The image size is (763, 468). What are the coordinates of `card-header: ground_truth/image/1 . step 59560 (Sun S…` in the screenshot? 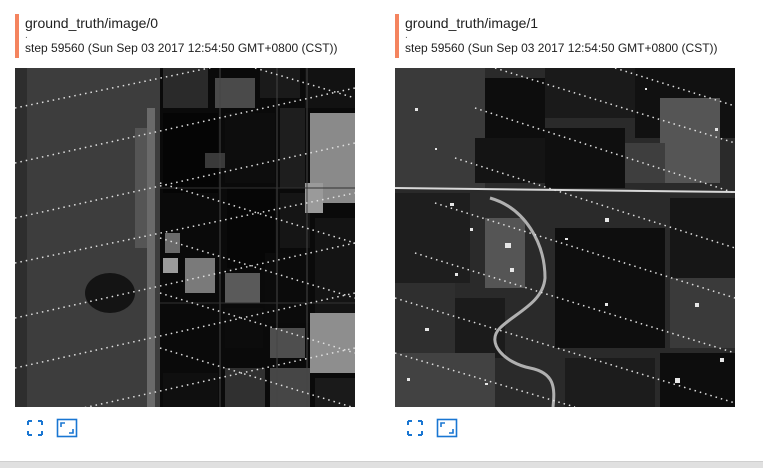 It's located at (567, 36).